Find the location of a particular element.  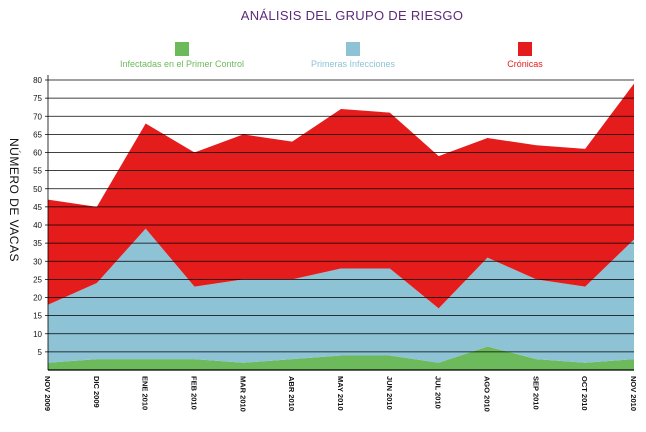

x-tick-label: FEB 2010 is located at coordinates (194, 393).